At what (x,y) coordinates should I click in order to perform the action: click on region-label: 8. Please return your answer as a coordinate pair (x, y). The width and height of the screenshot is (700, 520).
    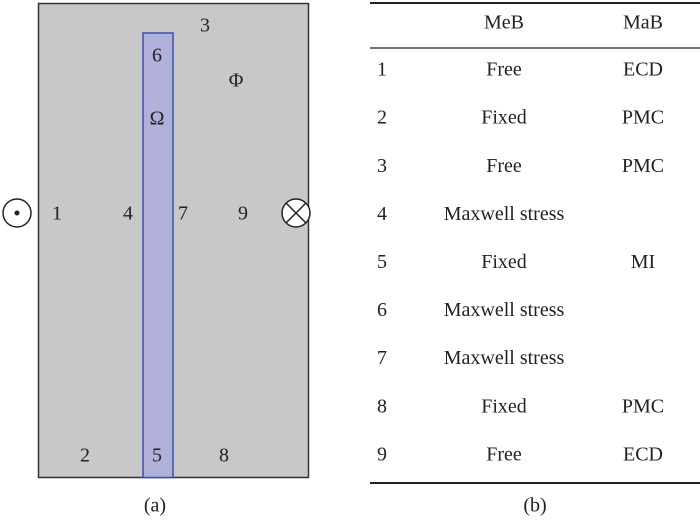
    Looking at the image, I should click on (224, 456).